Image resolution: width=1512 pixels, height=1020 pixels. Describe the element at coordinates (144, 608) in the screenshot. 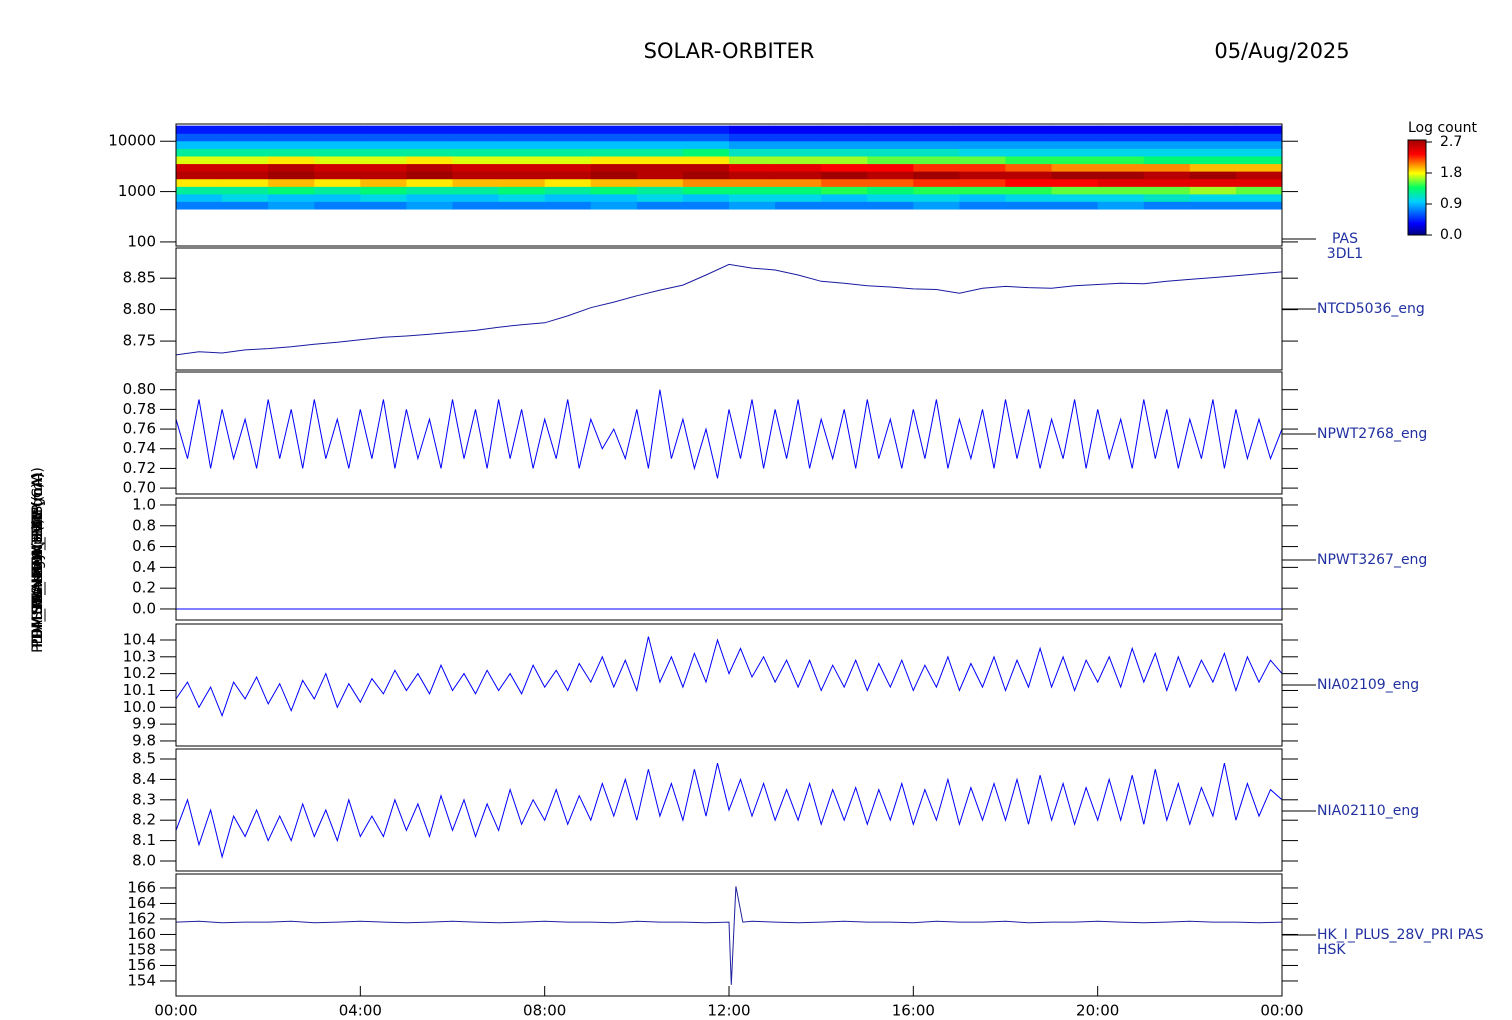

I see `y-tick-label: 0.0` at that location.